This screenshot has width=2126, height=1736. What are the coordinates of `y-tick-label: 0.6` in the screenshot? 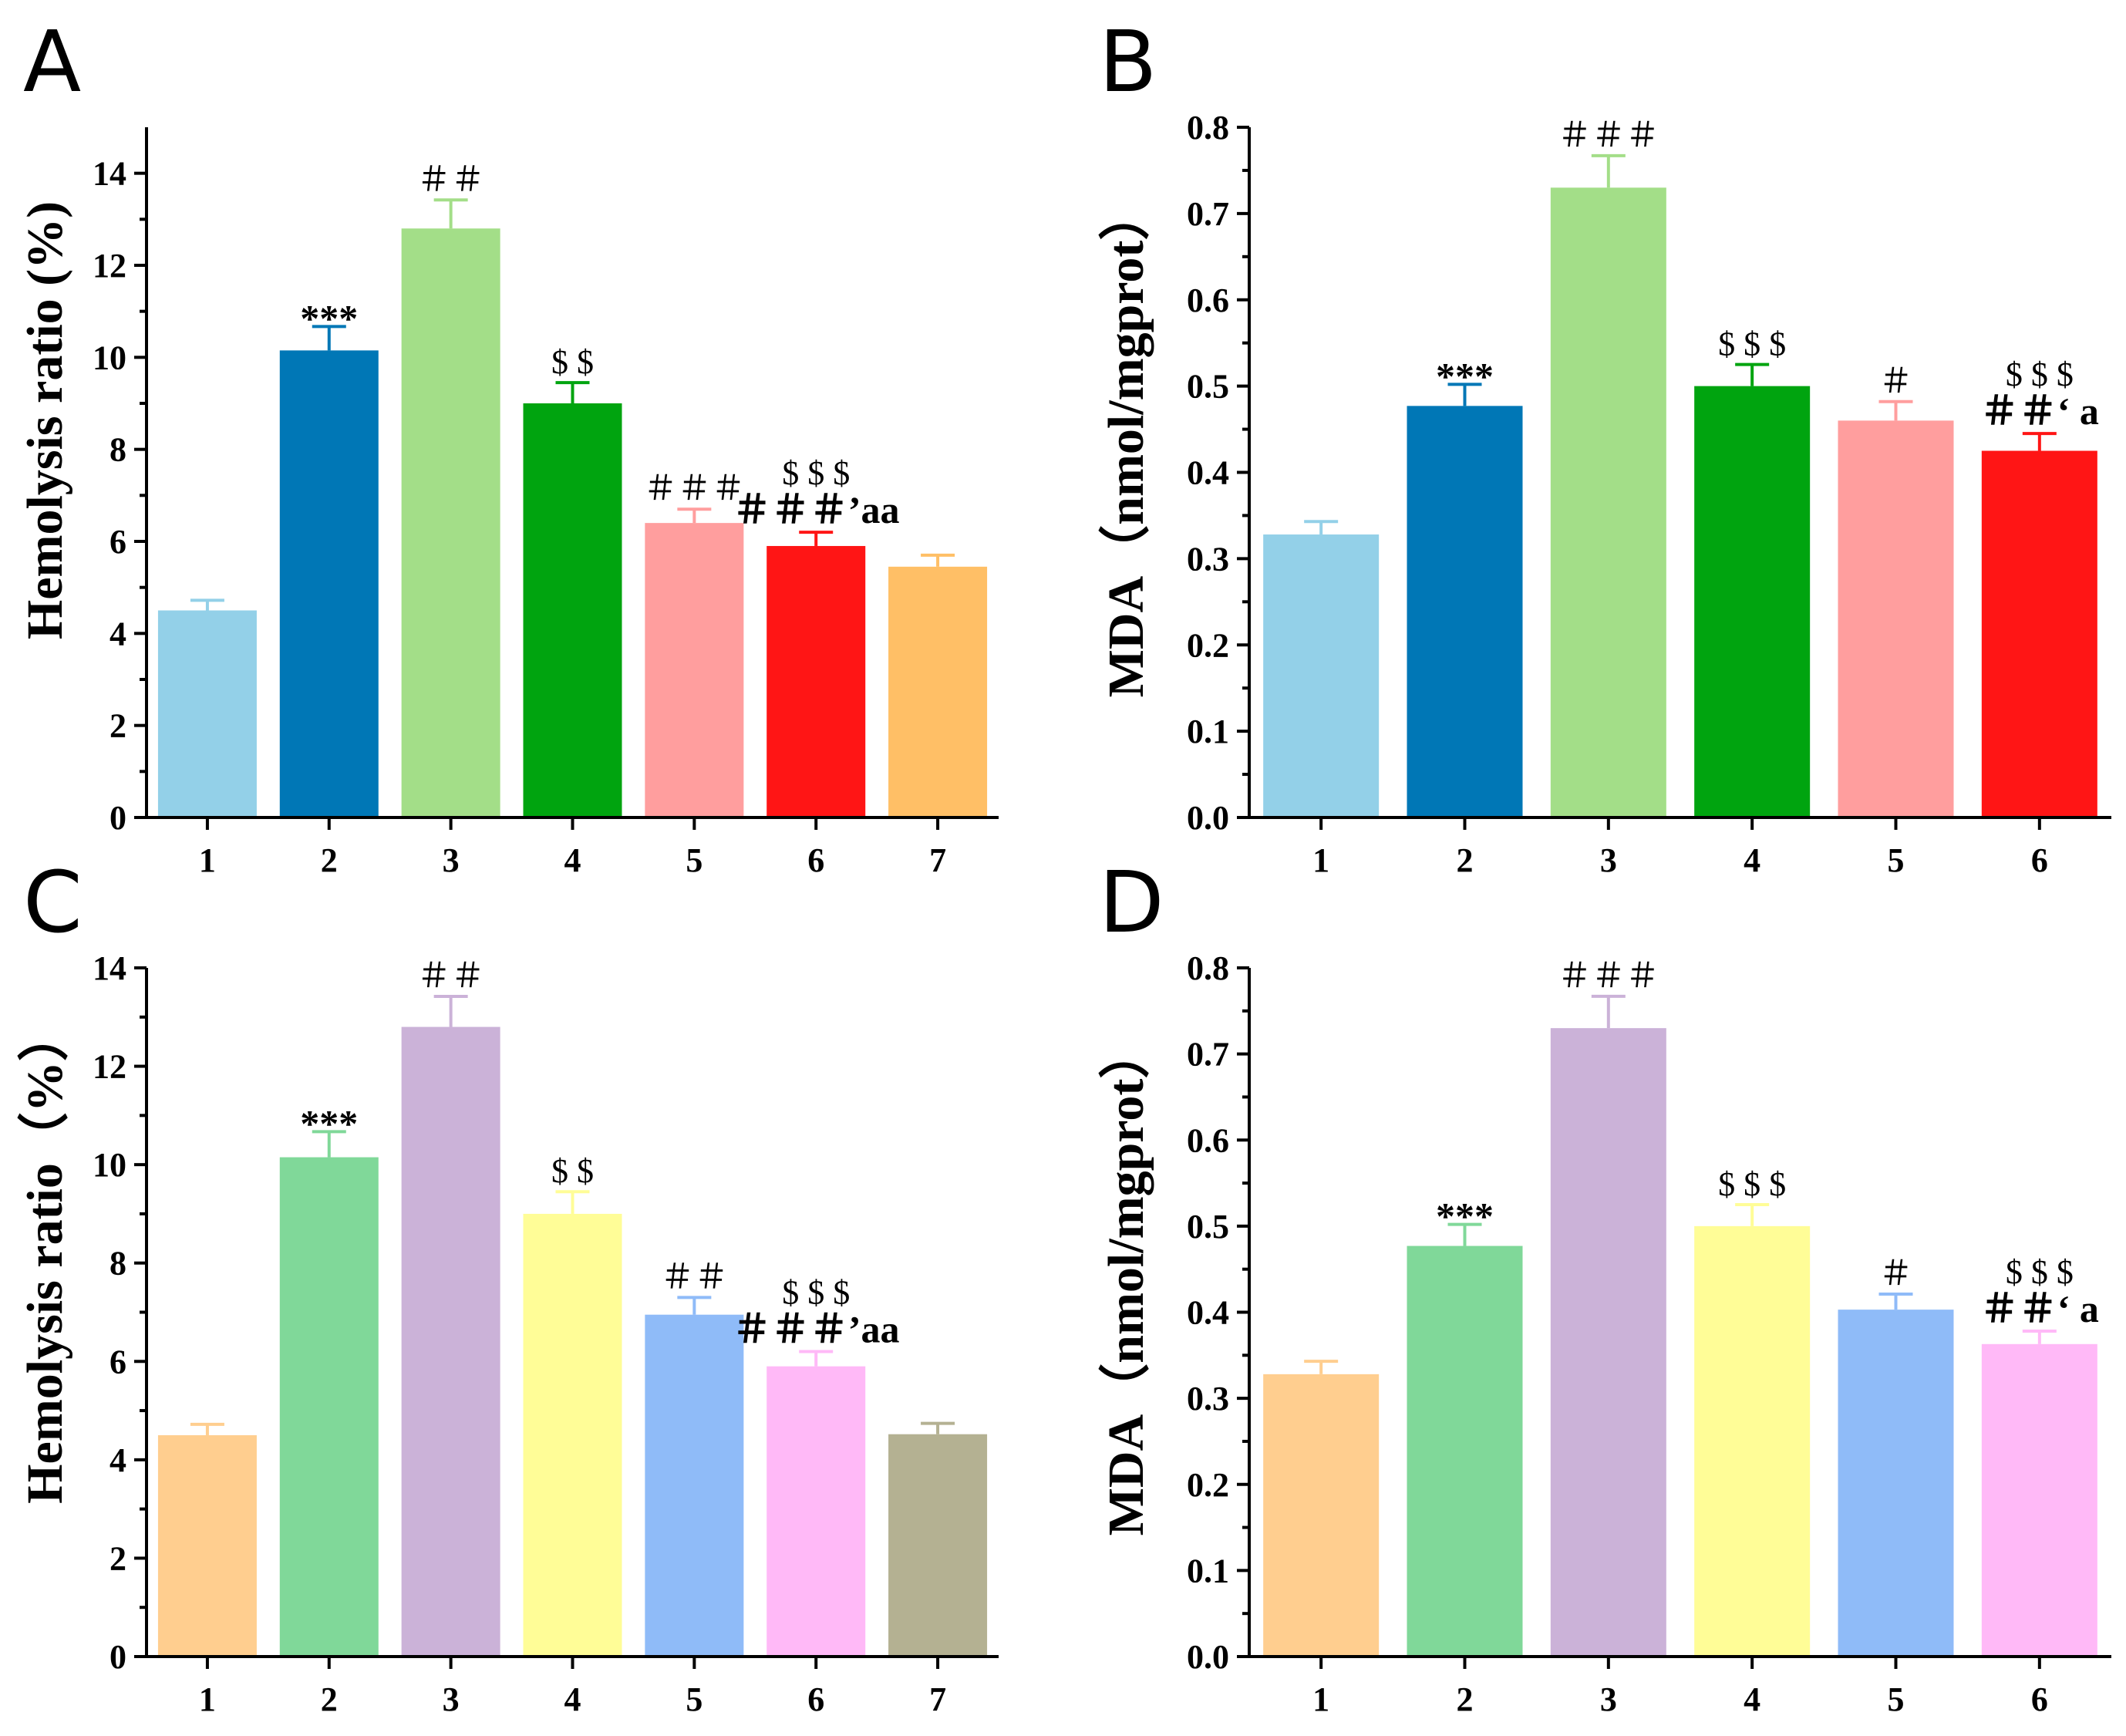 It's located at (1208, 1140).